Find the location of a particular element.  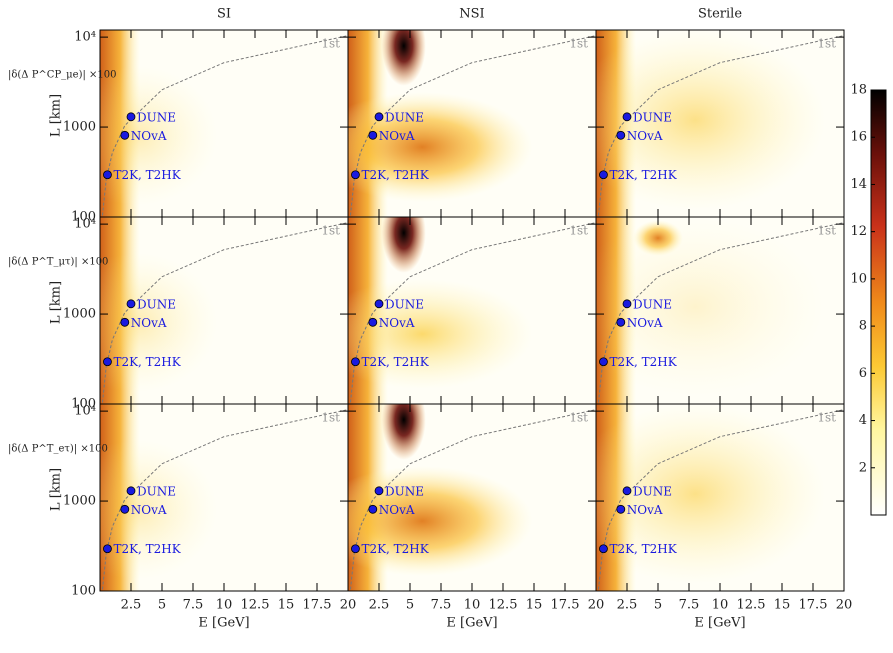

y-axis-label: L [km] is located at coordinates (56, 489).